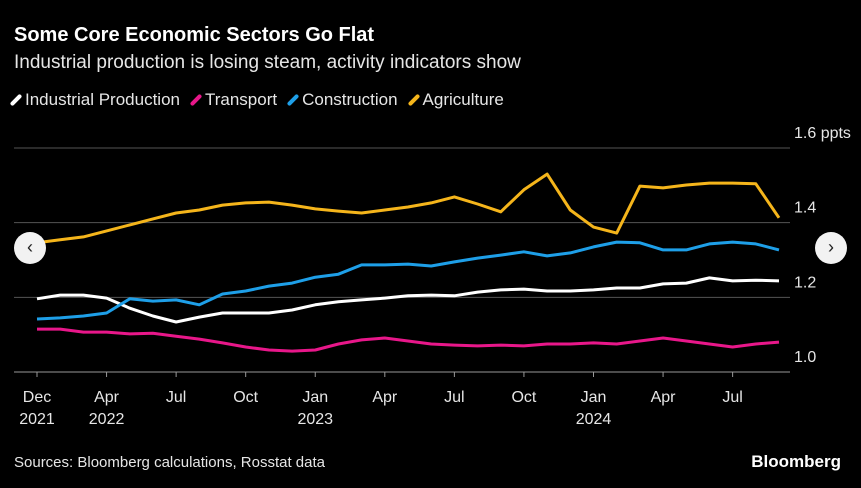 This screenshot has height=488, width=861. What do you see at coordinates (831, 248) in the screenshot?
I see `next-button: ›` at bounding box center [831, 248].